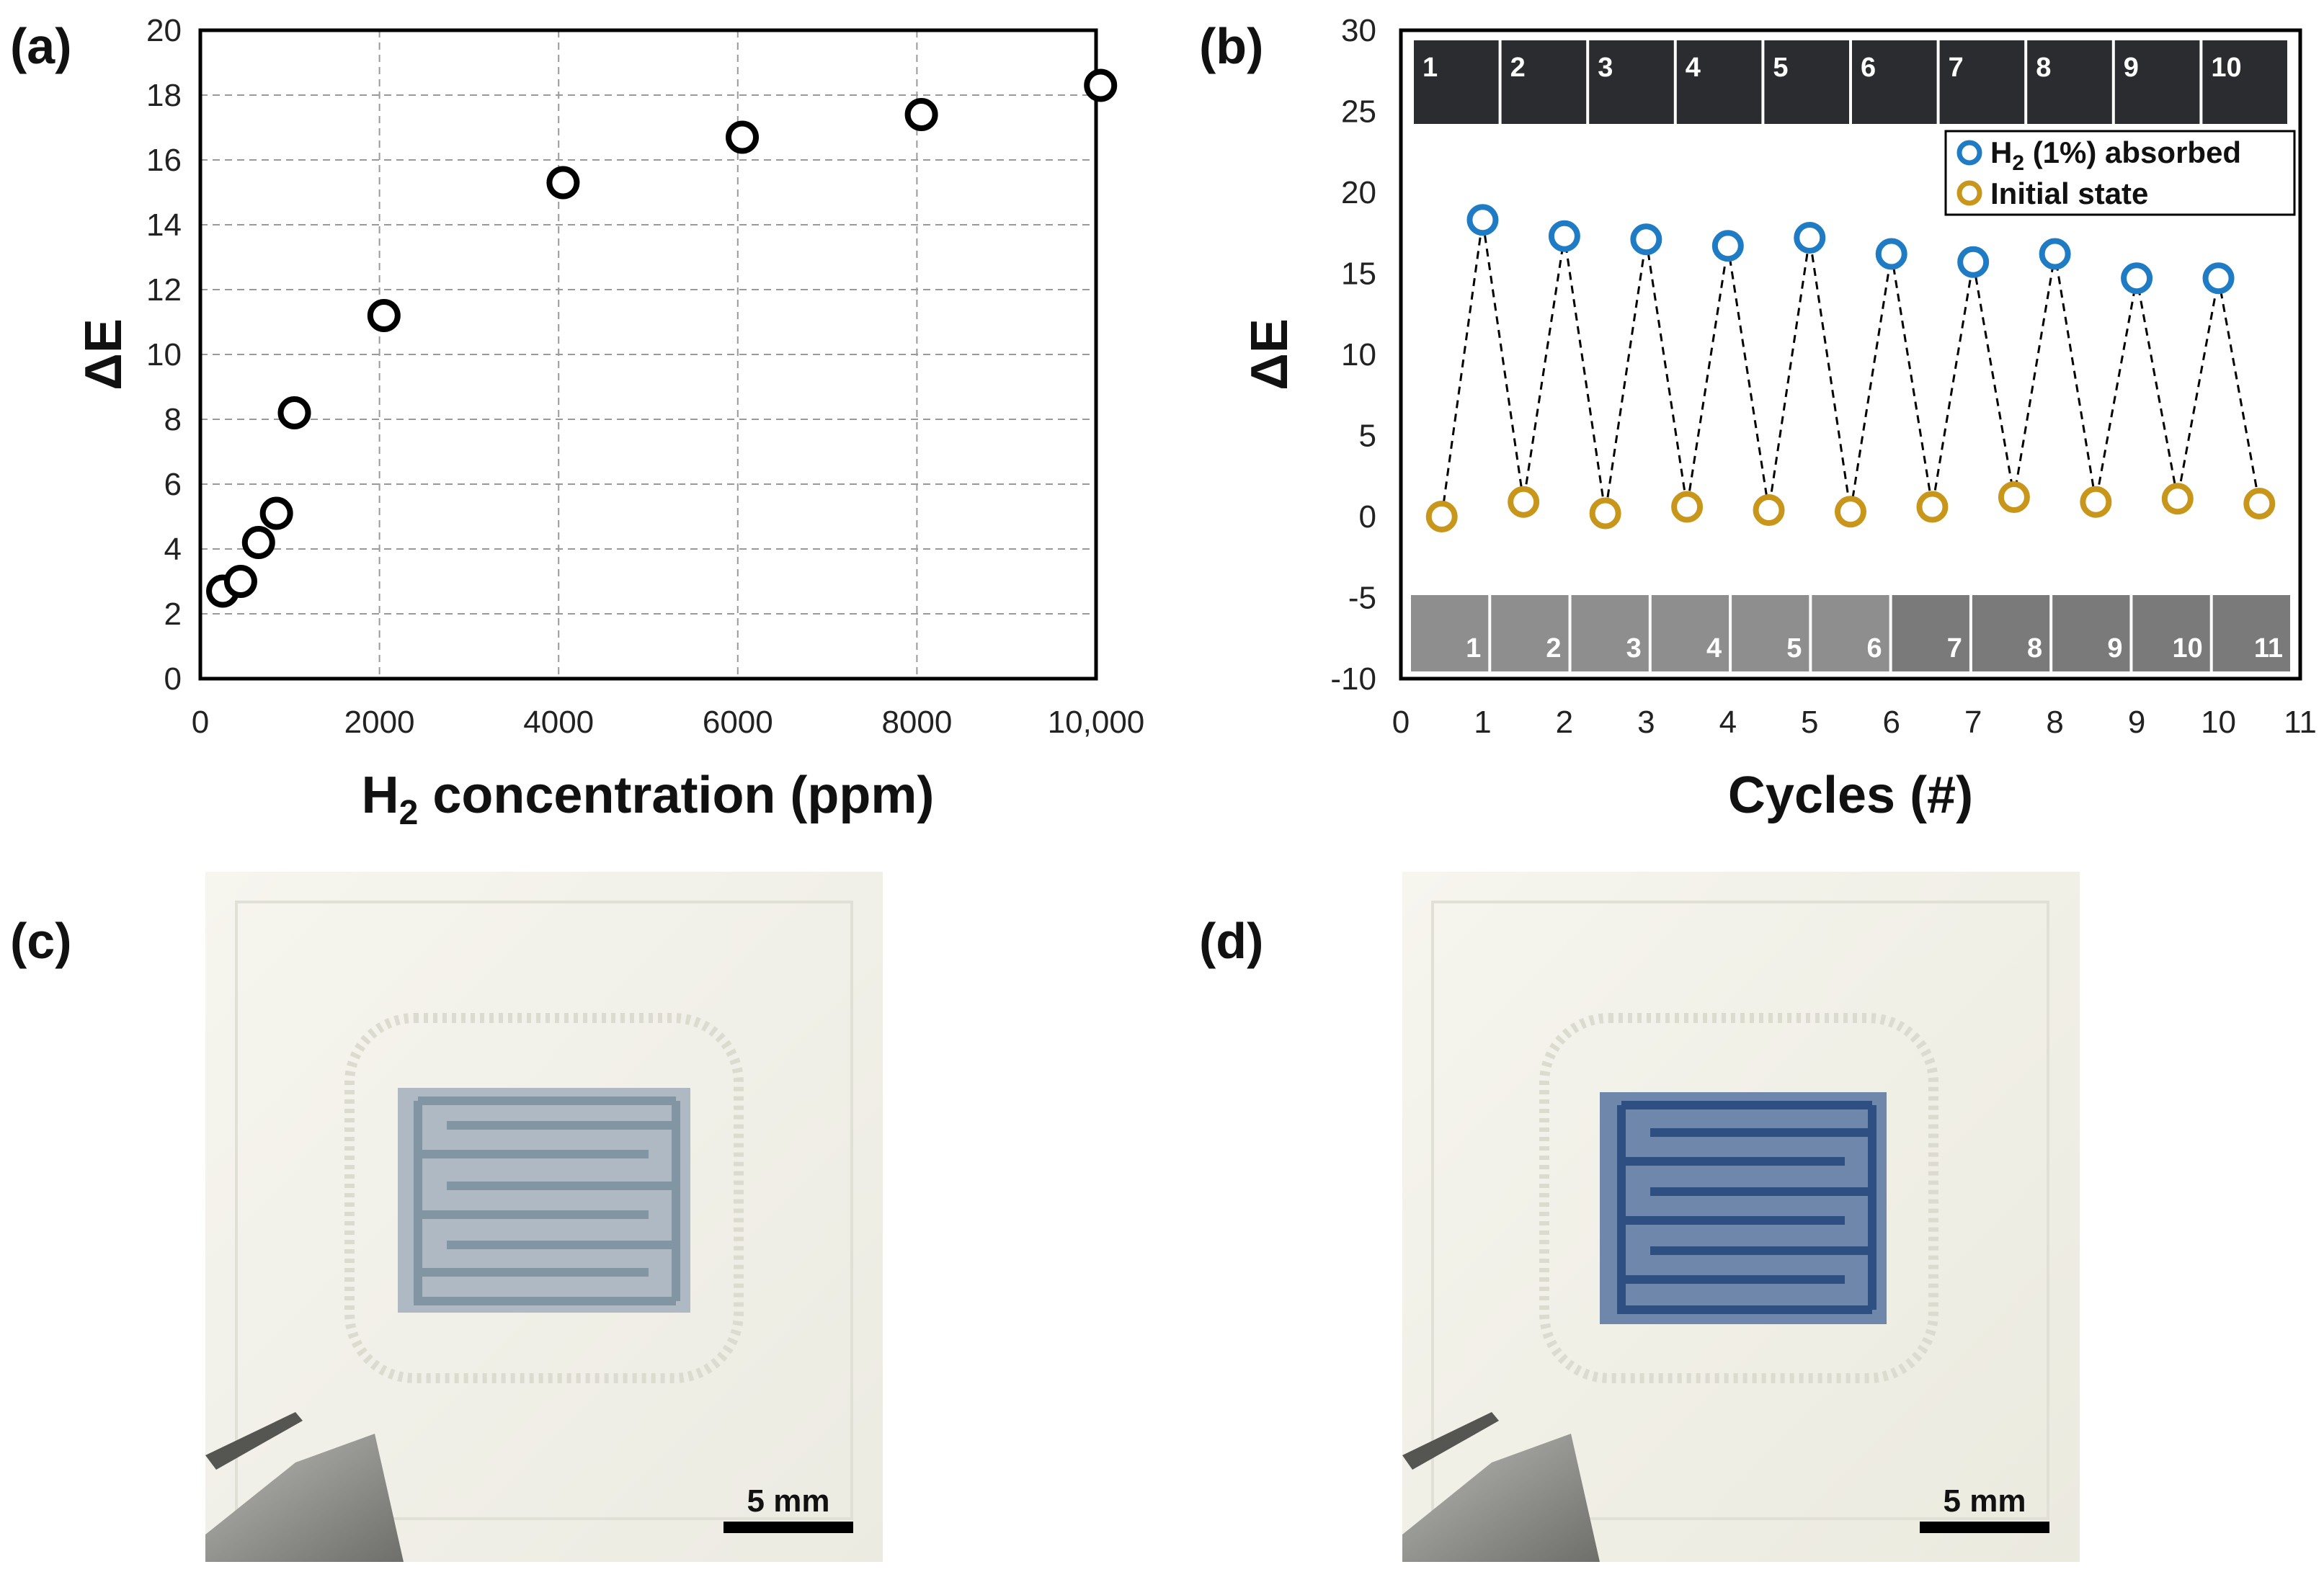  I want to click on y-tick-label: 18, so click(164, 95).